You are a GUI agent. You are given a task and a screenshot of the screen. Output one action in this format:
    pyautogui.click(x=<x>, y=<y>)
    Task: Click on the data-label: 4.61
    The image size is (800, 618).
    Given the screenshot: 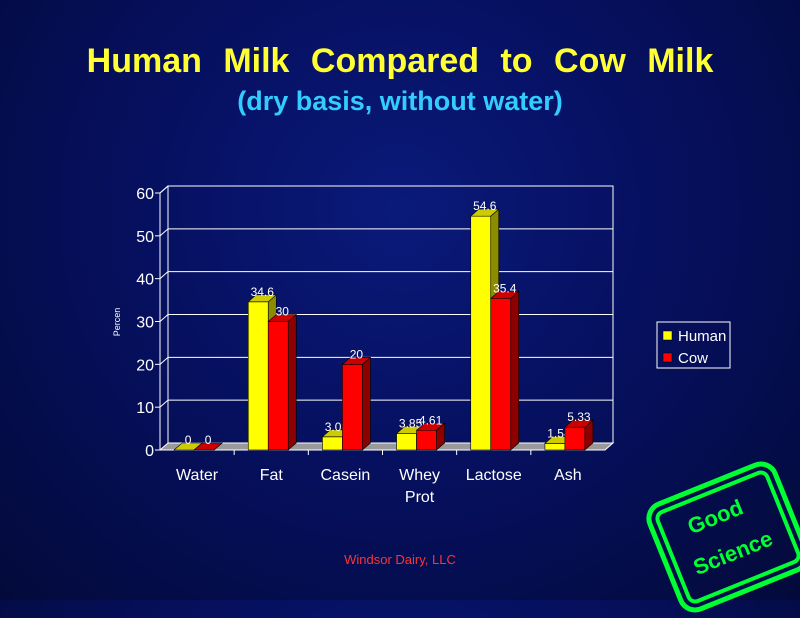 What is the action you would take?
    pyautogui.click(x=431, y=420)
    